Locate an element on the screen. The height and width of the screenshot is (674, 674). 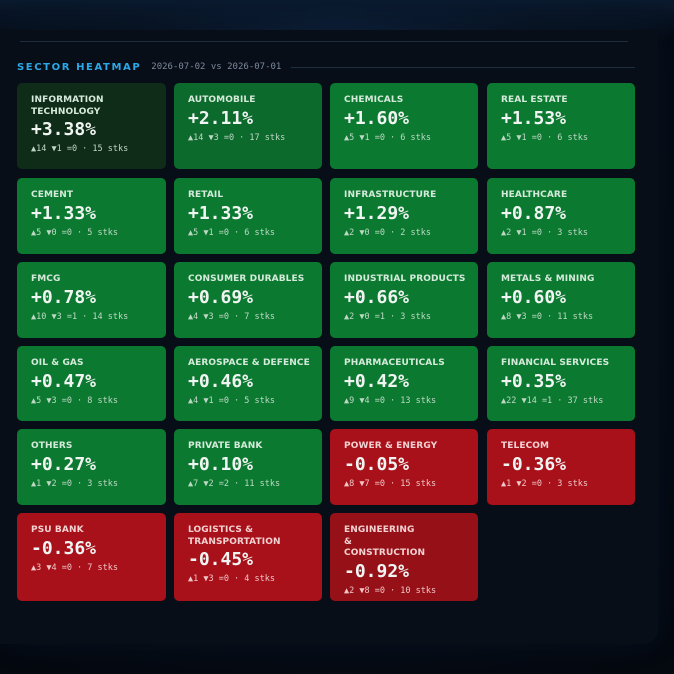
sector-change: +1.29% is located at coordinates (377, 213).